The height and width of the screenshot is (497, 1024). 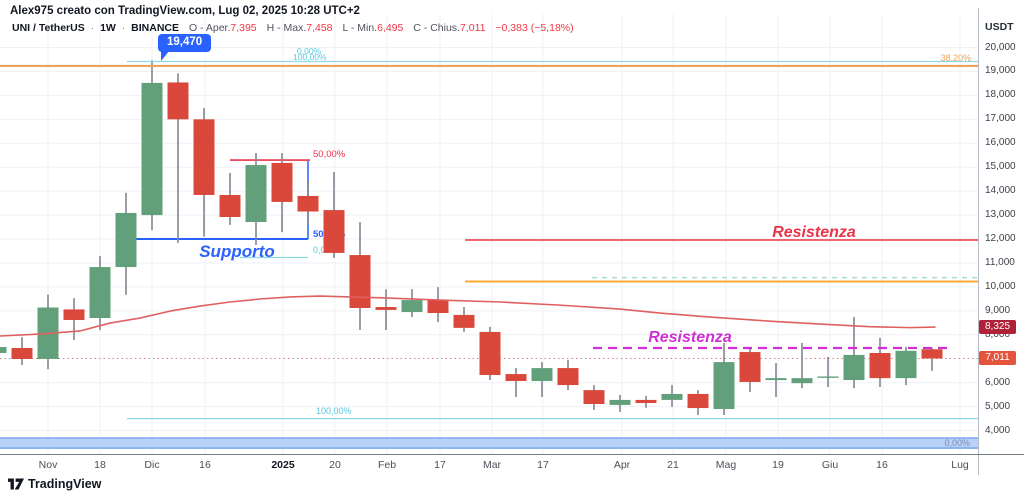 What do you see at coordinates (16, 484) in the screenshot?
I see `tradingview-logo-icon` at bounding box center [16, 484].